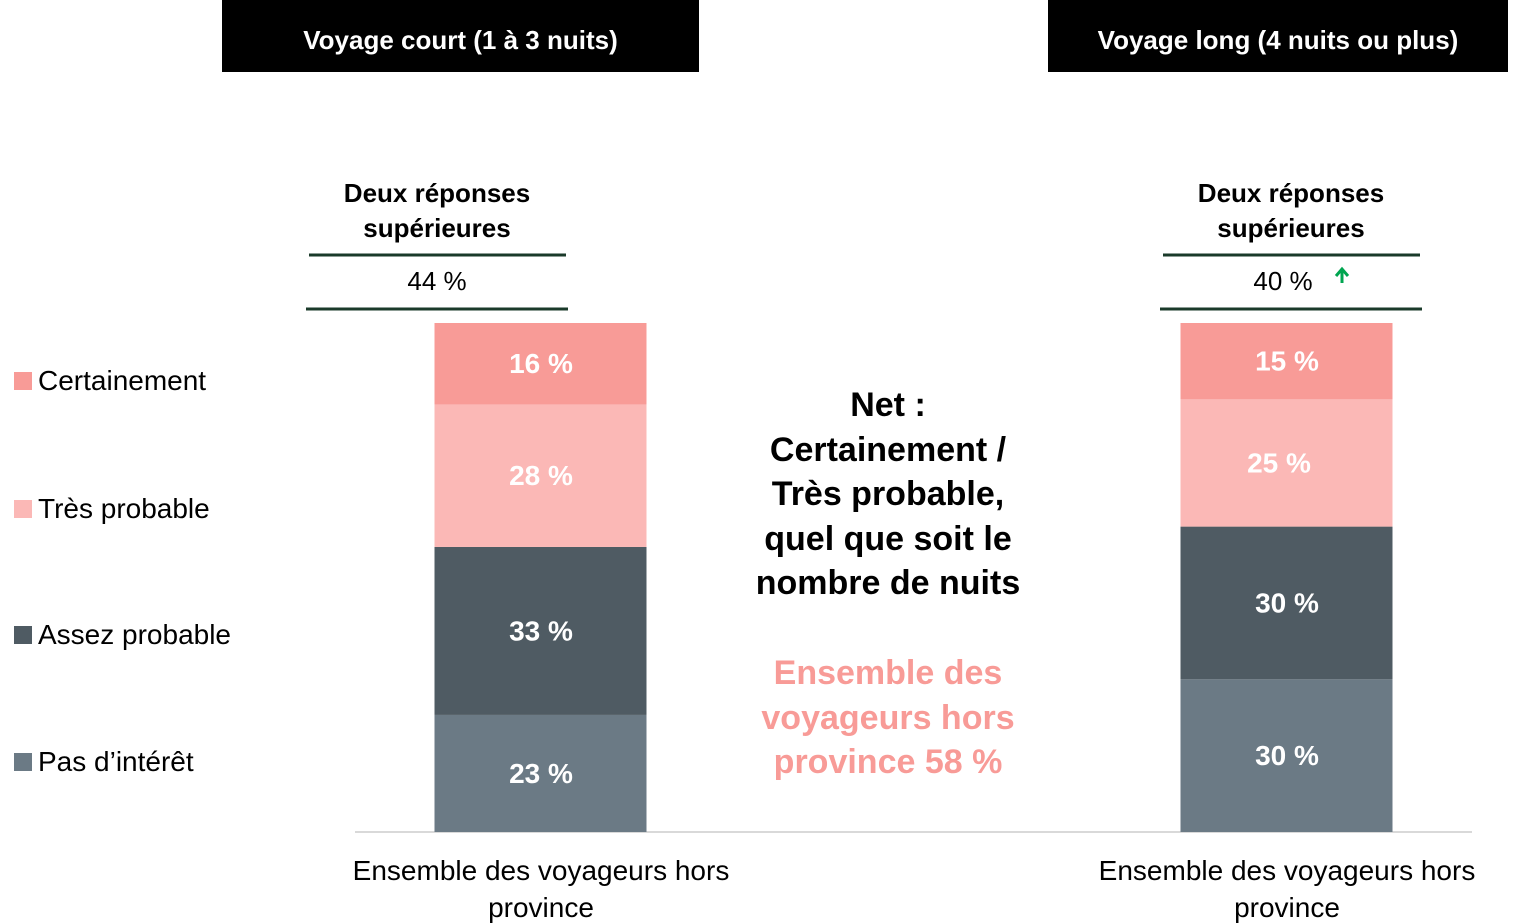  Describe the element at coordinates (437, 281) in the screenshot. I see `top-two-value: 44 %` at that location.